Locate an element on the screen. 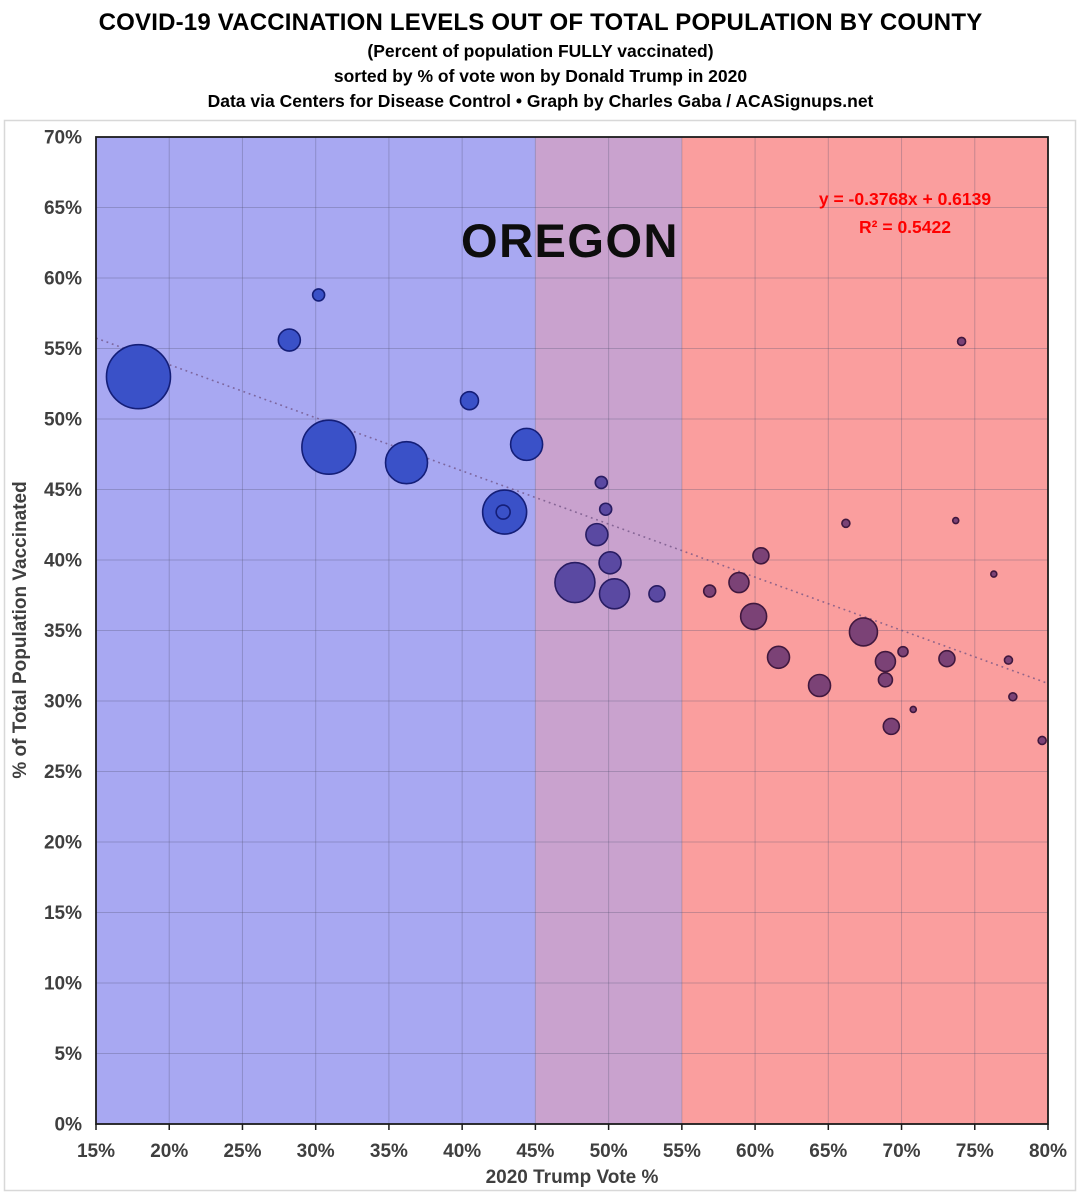  x-tick-label: 35% is located at coordinates (389, 1151).